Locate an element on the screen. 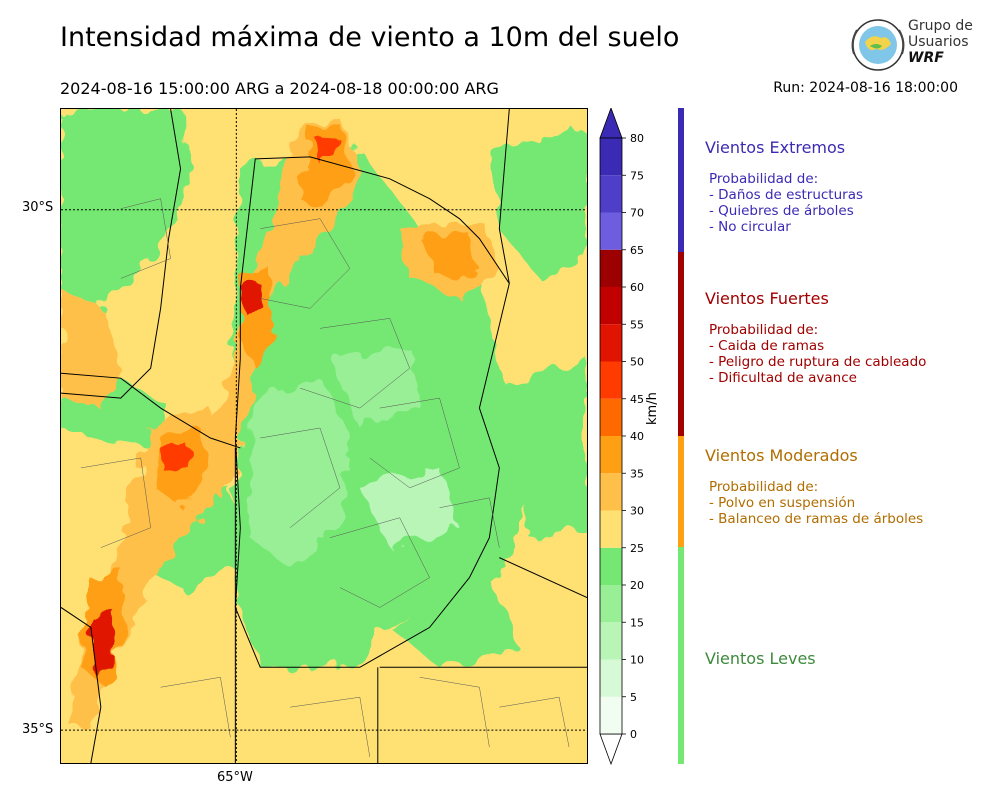 This screenshot has height=800, width=1000. colorbar-tick-label: 25 is located at coordinates (637, 548).